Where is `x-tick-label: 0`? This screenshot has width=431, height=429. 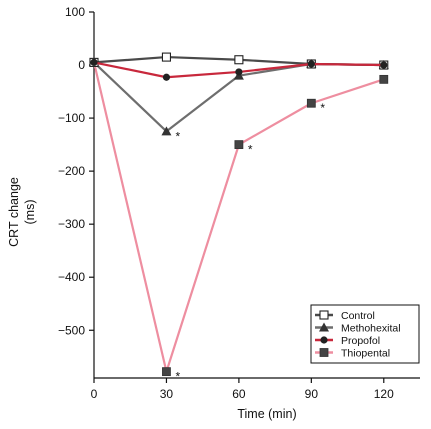
x-tick-label: 0 is located at coordinates (94, 394).